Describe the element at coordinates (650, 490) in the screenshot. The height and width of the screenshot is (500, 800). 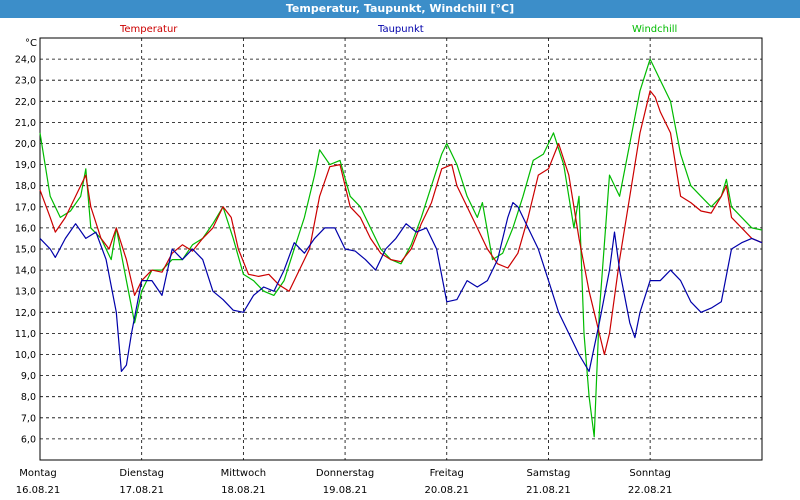
I see `day-date-label: 22.08.21` at that location.